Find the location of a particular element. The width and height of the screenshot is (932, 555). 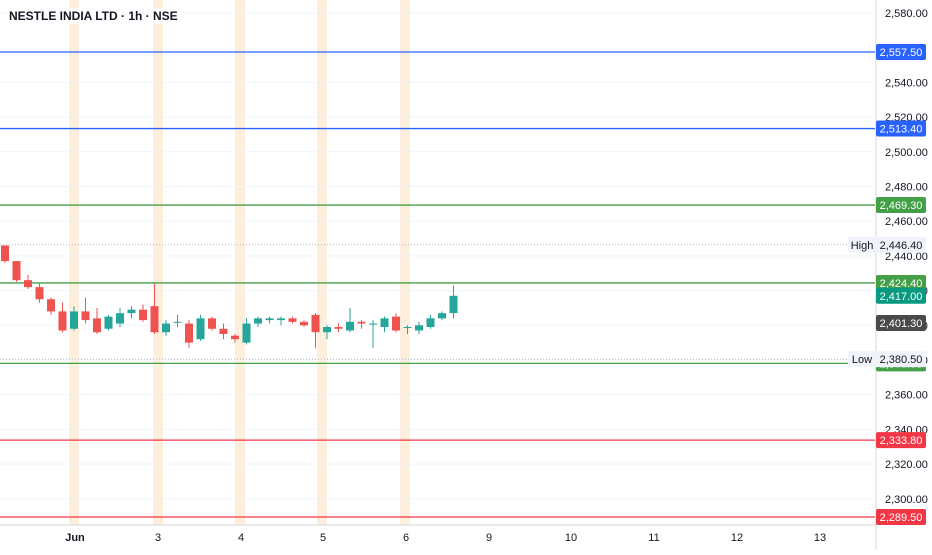

level-price-label: 2,557.50 is located at coordinates (901, 53).